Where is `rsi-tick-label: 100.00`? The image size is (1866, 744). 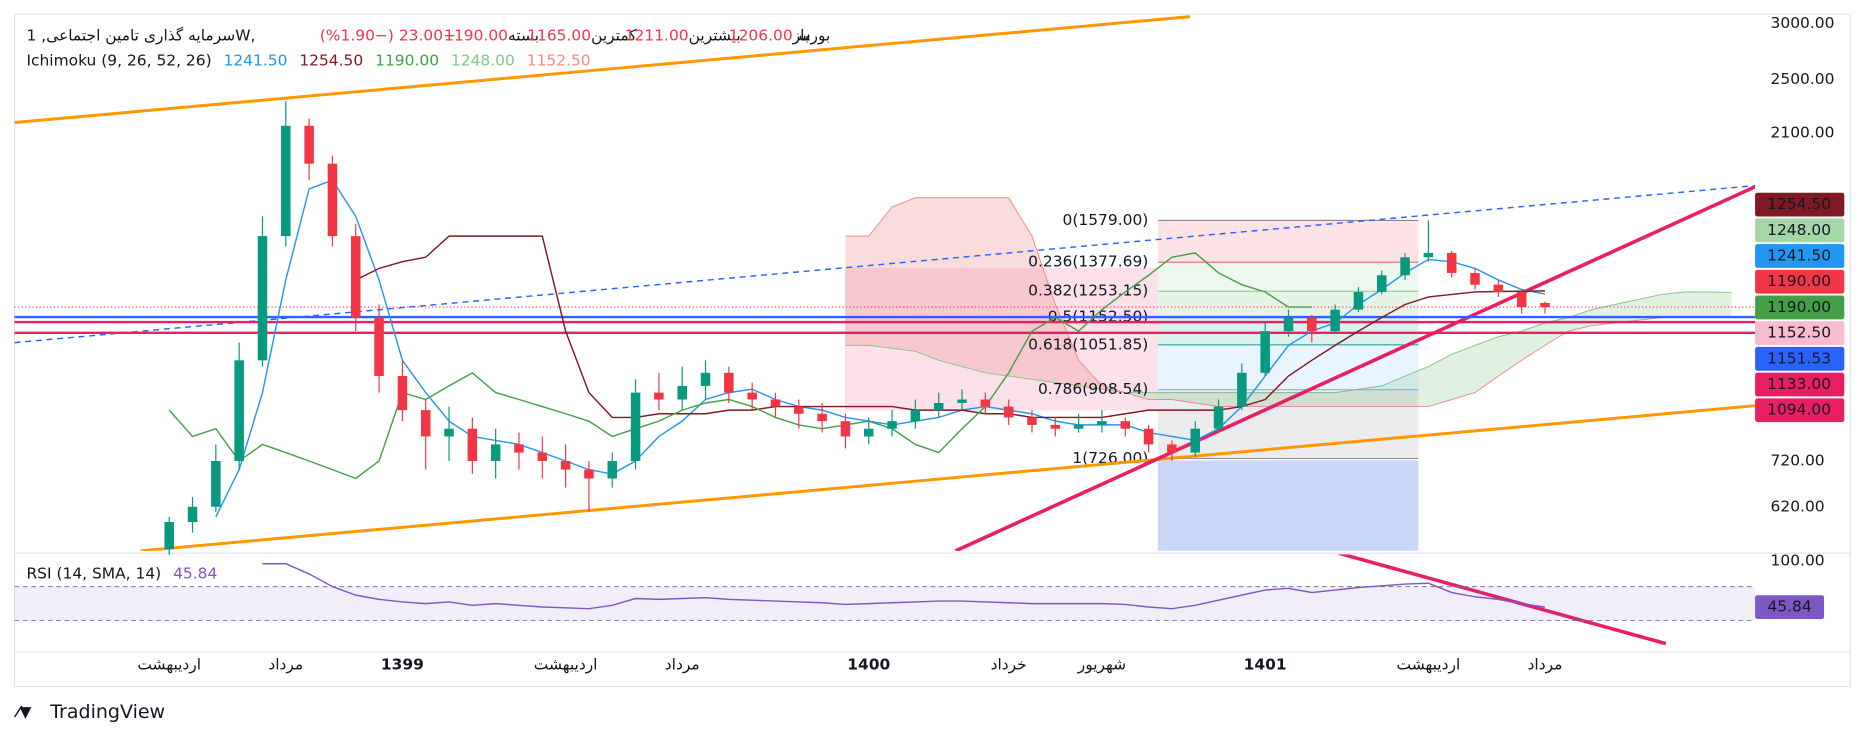
rsi-tick-label: 100.00 is located at coordinates (1798, 561).